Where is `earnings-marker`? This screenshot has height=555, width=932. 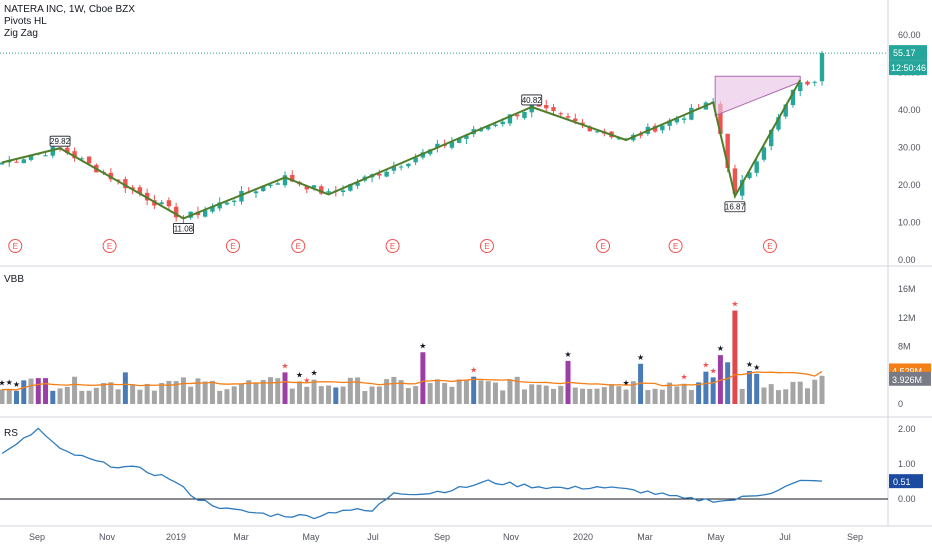
earnings-marker is located at coordinates (15, 246).